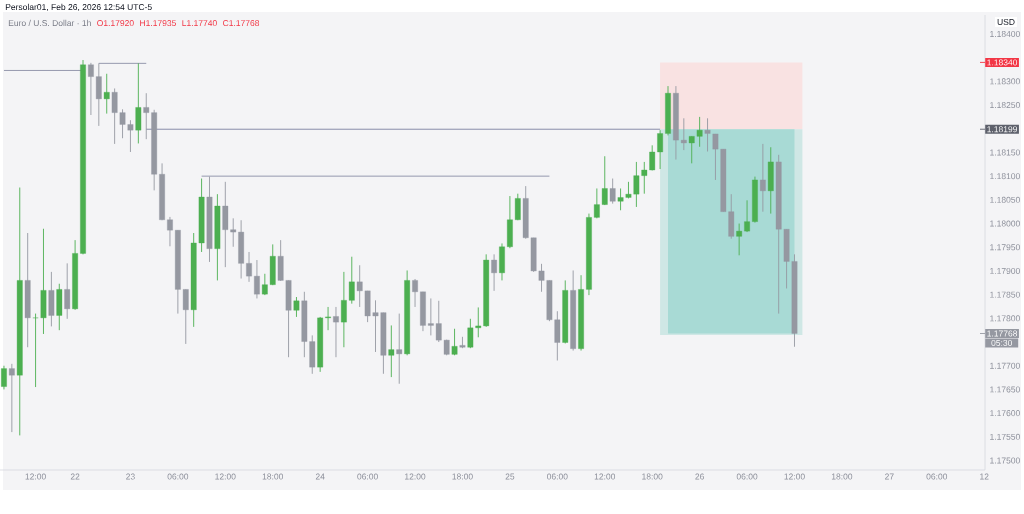 The image size is (1024, 514). What do you see at coordinates (1005, 460) in the screenshot?
I see `y-tick-label: 1.17500` at bounding box center [1005, 460].